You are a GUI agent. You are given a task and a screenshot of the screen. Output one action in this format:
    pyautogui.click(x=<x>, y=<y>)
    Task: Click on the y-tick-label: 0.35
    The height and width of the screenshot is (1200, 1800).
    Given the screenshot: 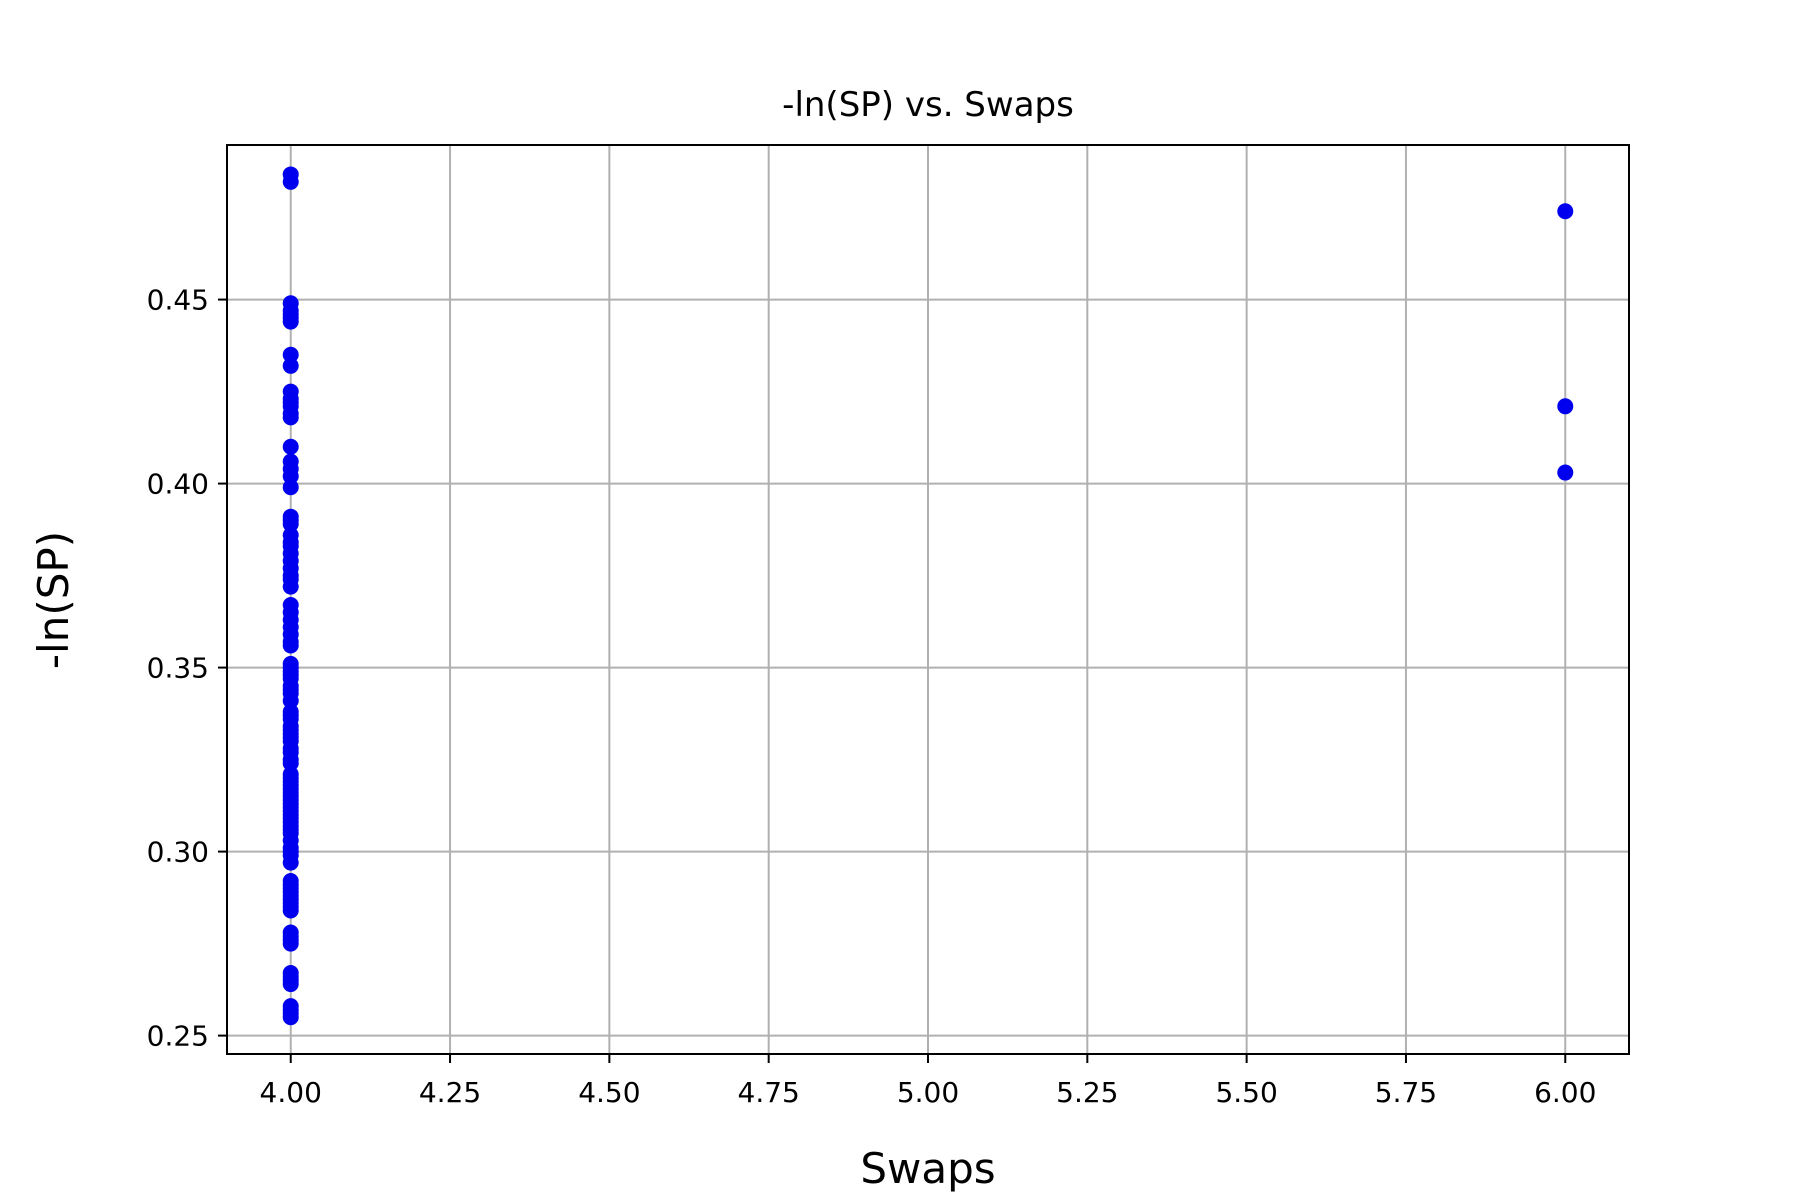 What is the action you would take?
    pyautogui.click(x=178, y=668)
    